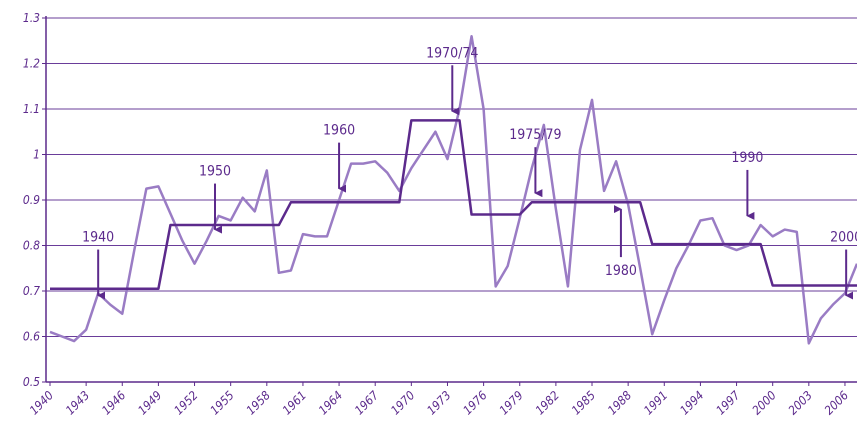  I want to click on x-tick-label: 1967, so click(366, 402).